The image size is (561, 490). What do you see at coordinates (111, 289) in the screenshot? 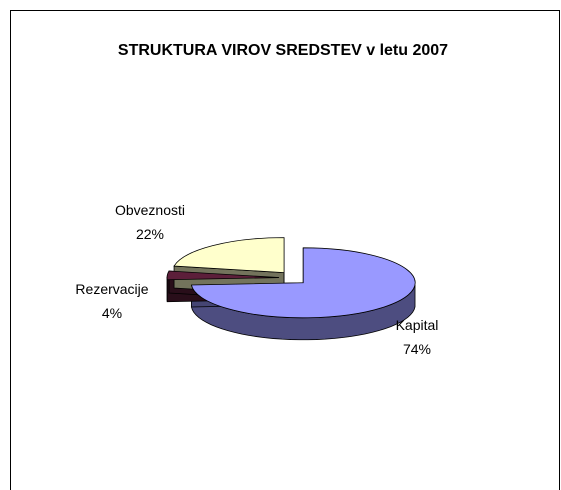
I see `slice-label: Rezervacije` at bounding box center [111, 289].